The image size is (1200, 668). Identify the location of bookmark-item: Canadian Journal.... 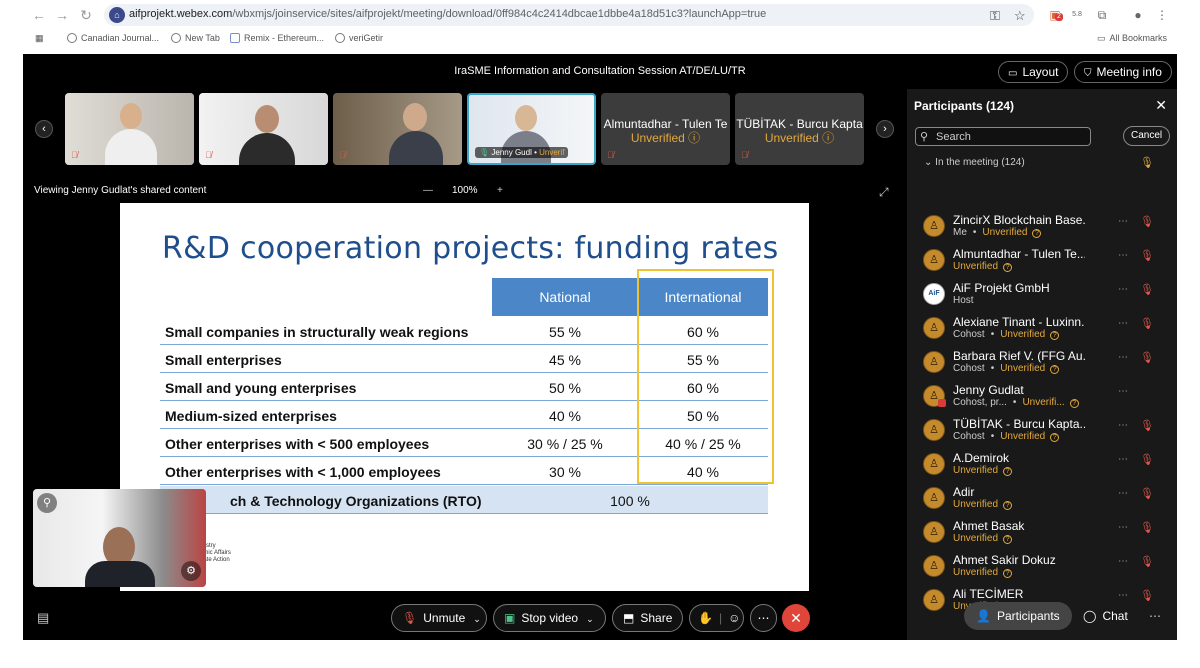
(113, 38).